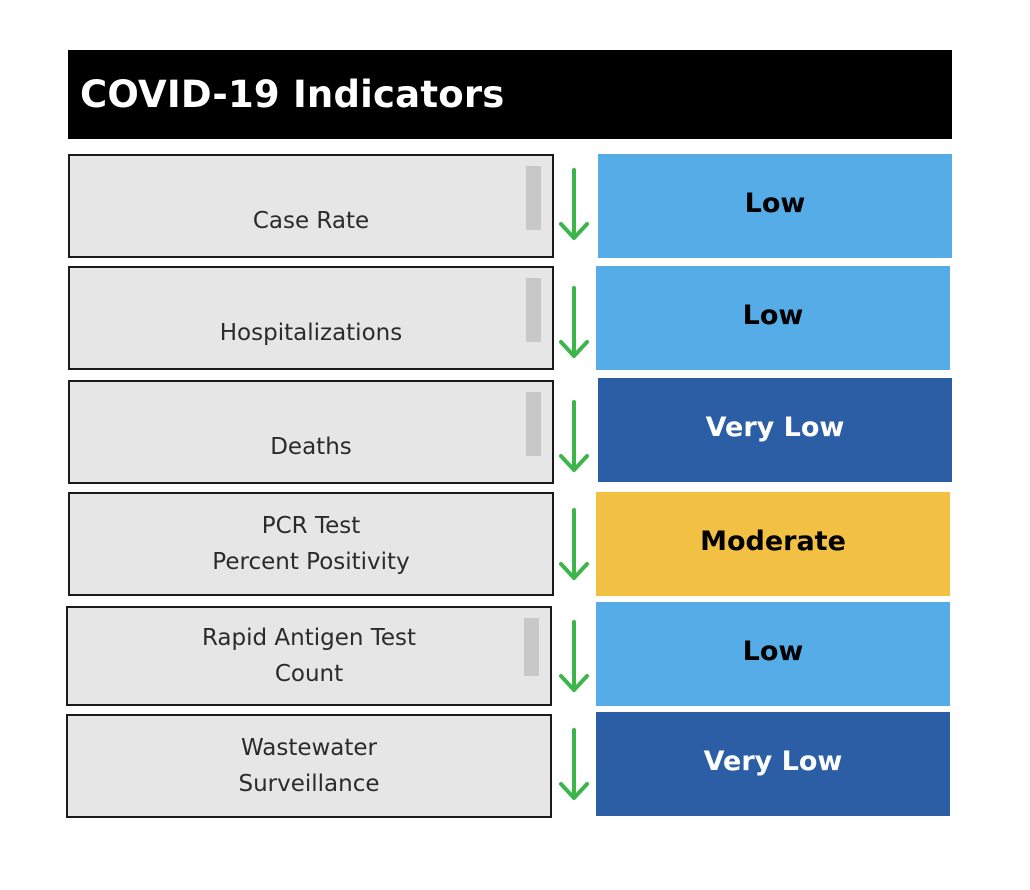 Image resolution: width=1030 pixels, height=890 pixels. I want to click on indicator-label-case-rate: Case Rate, so click(311, 206).